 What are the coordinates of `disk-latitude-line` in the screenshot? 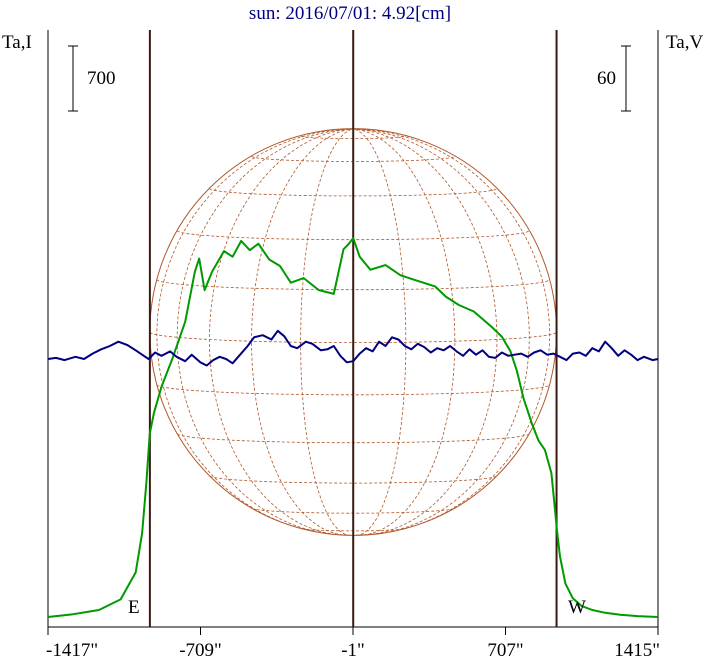 It's located at (353, 479).